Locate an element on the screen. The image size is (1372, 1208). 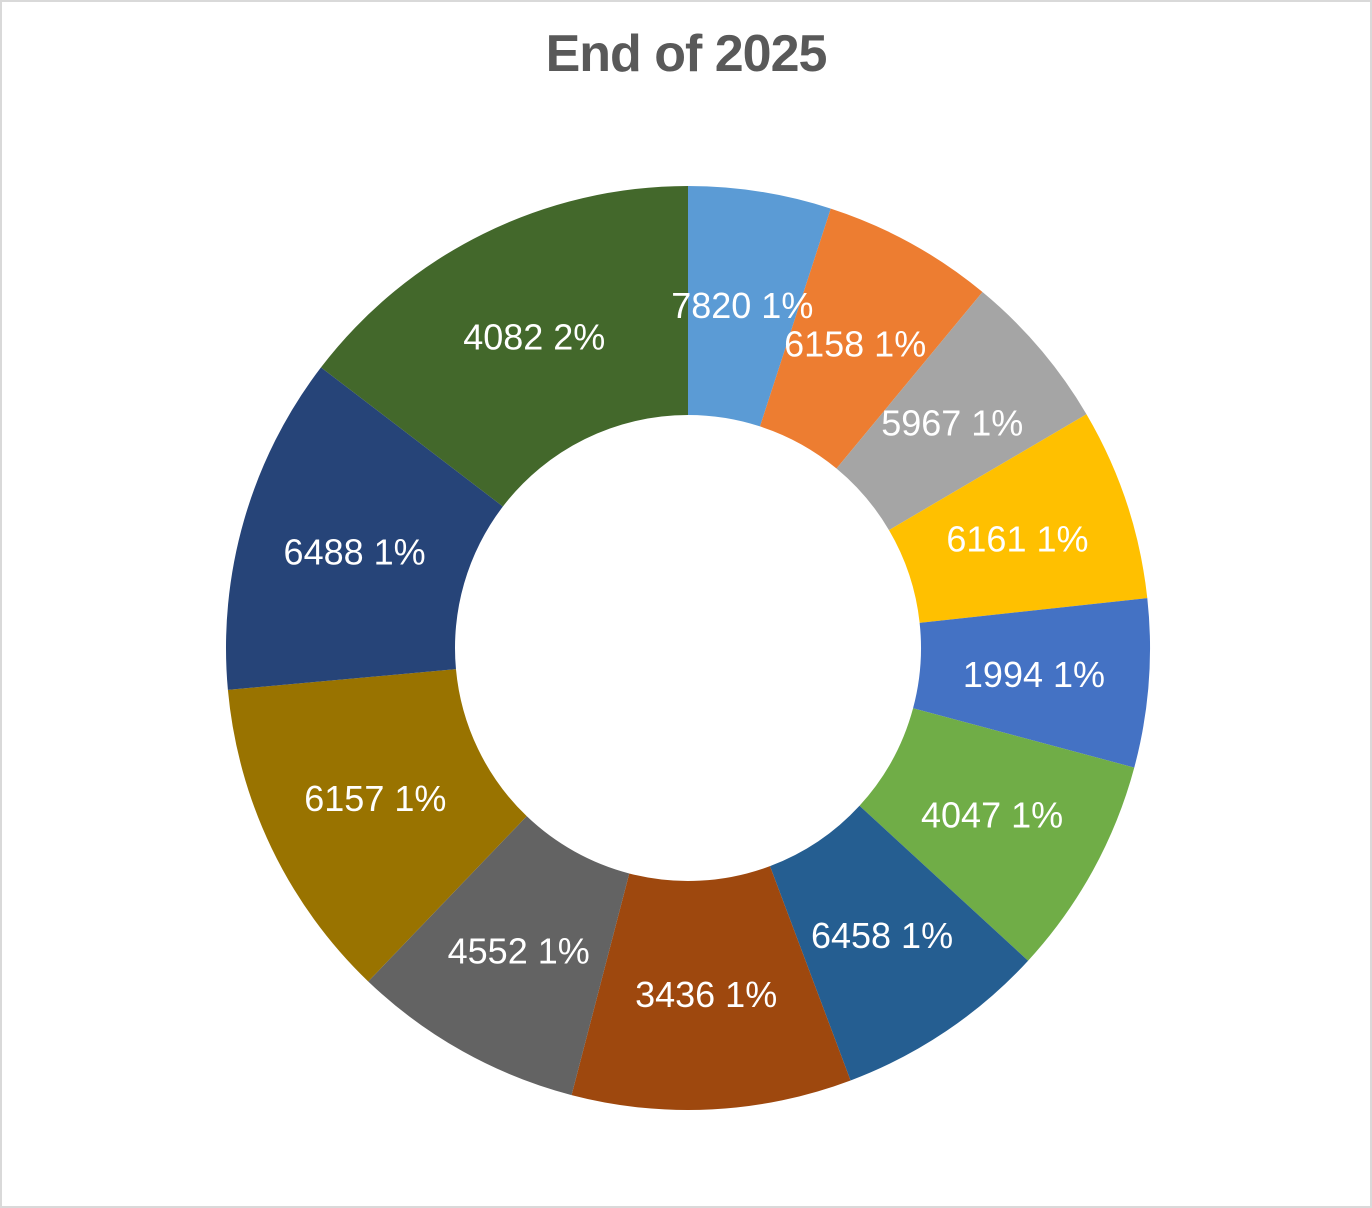
segment-label-1994: 1994 1% is located at coordinates (1034, 674).